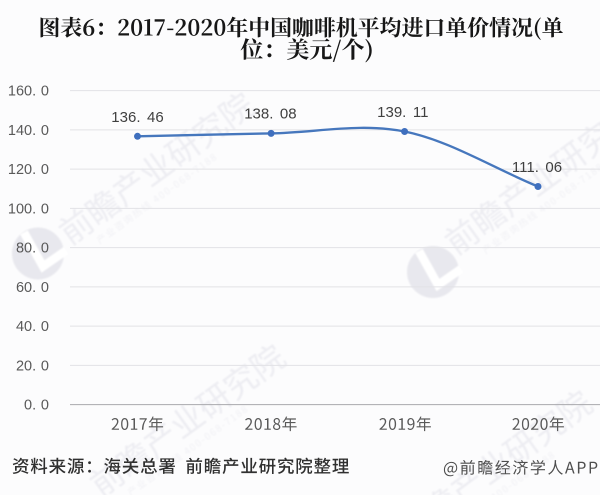  Describe the element at coordinates (537, 167) in the screenshot. I see `svg-text:111.06: 111. 06` at that location.